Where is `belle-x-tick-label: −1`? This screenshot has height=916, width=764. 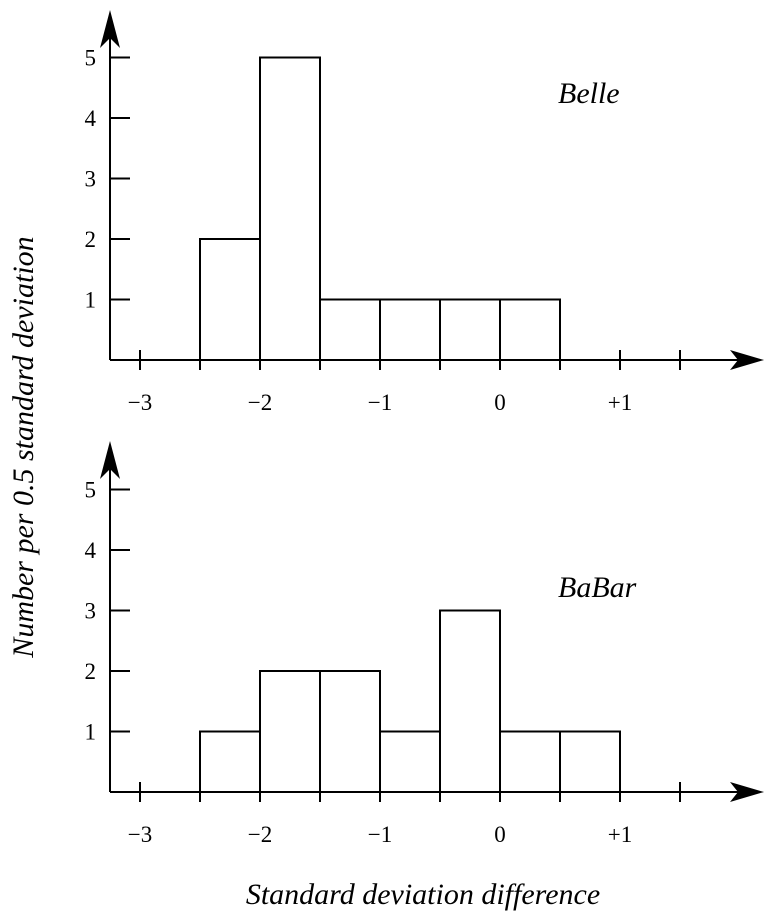 belle-x-tick-label: −1 is located at coordinates (380, 402).